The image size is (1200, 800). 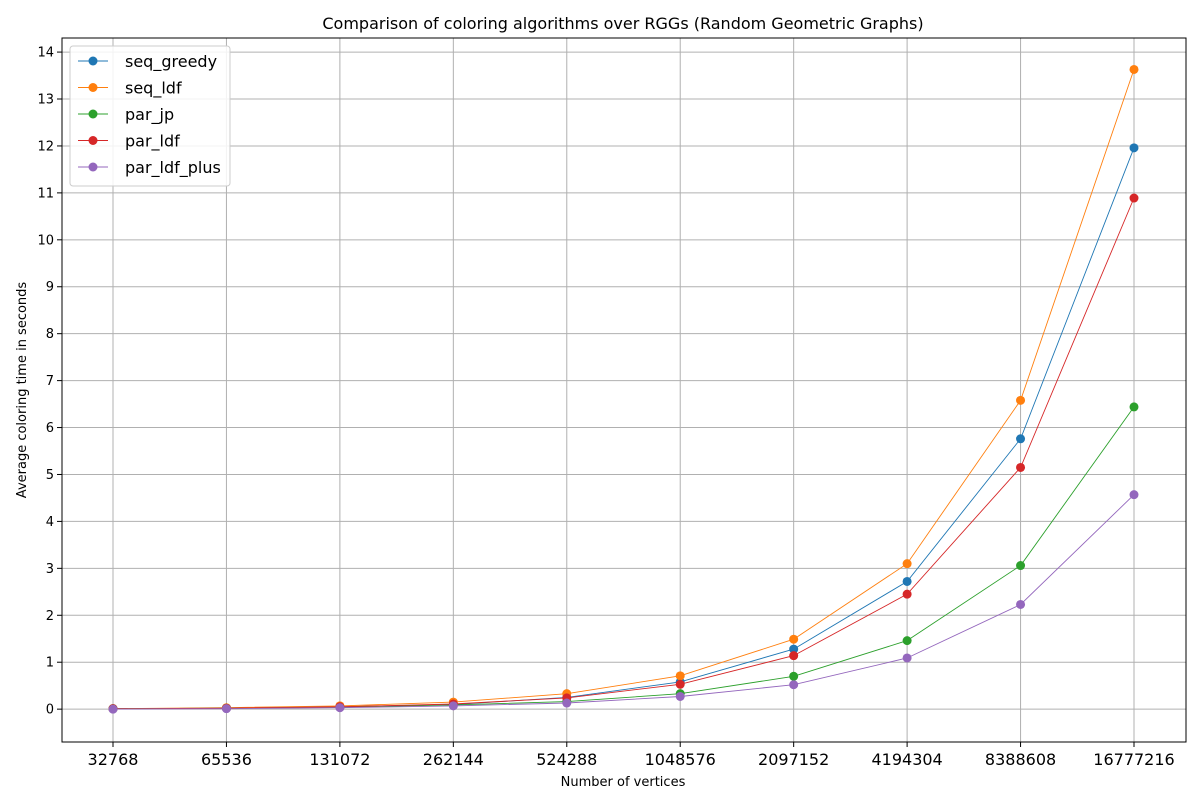 I want to click on y-tick-label: 4, so click(x=50, y=522).